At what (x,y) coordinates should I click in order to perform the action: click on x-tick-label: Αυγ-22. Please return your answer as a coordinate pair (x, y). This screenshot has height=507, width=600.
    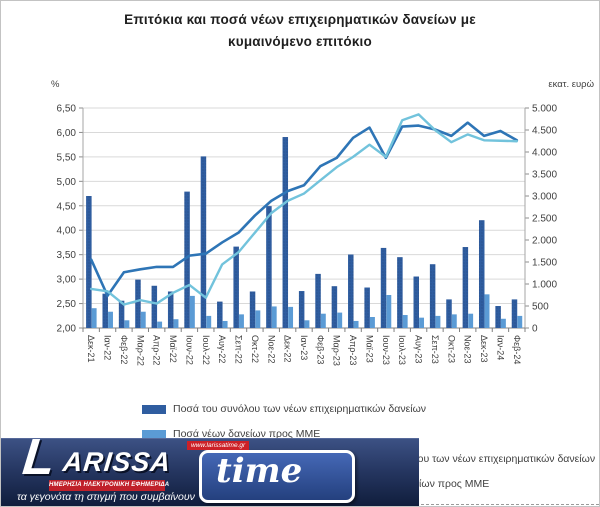
    Looking at the image, I should click on (222, 349).